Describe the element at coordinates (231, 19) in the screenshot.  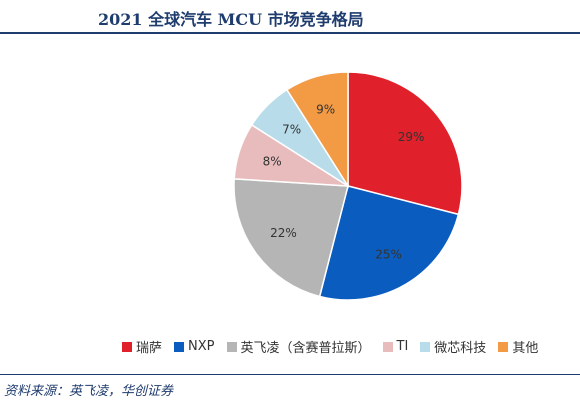
I see `chart-title: 2021 全球汽车 MCU 市场竞争格局` at that location.